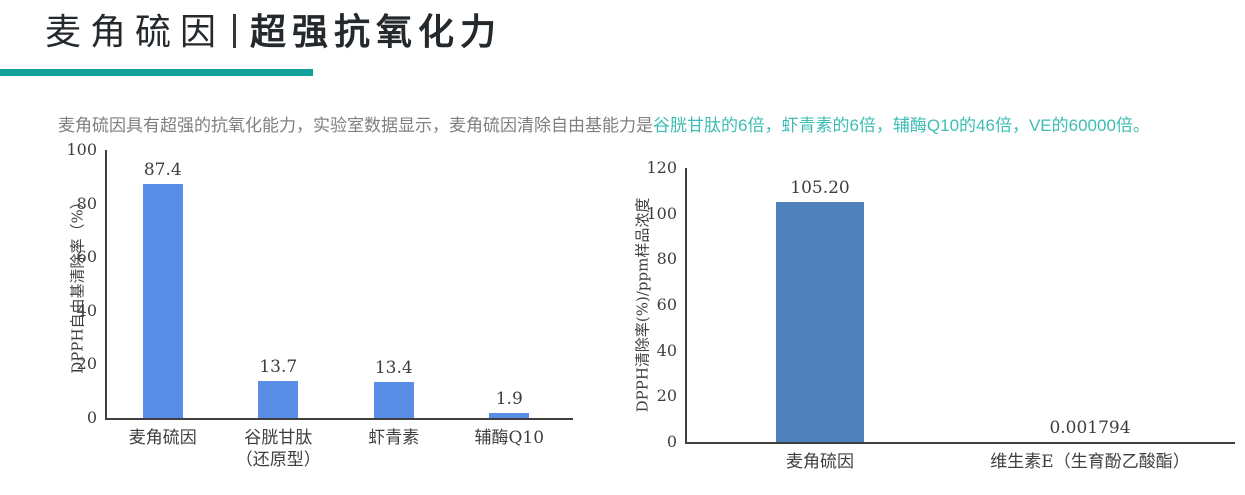  I want to click on title-divider, so click(235, 31).